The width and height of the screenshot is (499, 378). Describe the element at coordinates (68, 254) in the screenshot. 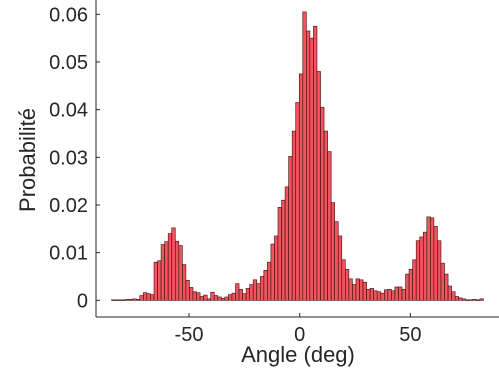

I see `y-tick-label: 0.01` at that location.